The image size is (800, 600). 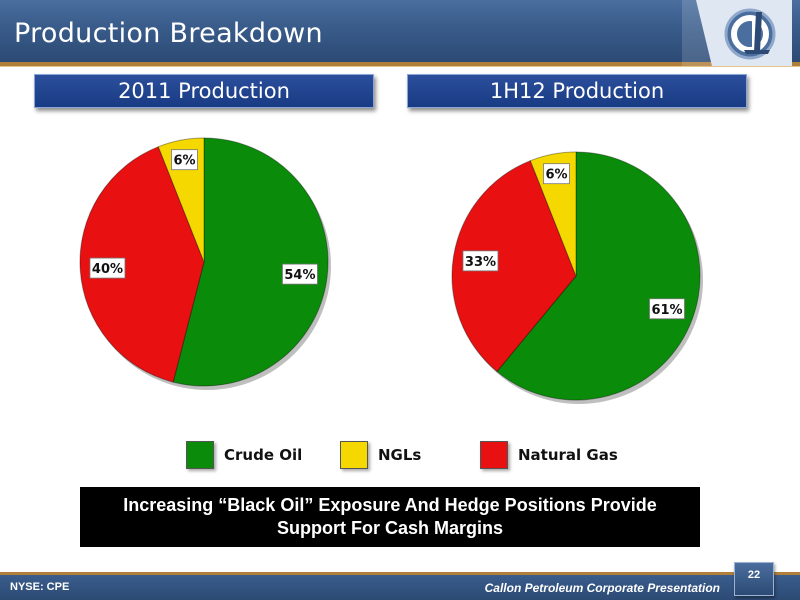 I want to click on pie-label-0-ngls: 6%, so click(x=184, y=160).